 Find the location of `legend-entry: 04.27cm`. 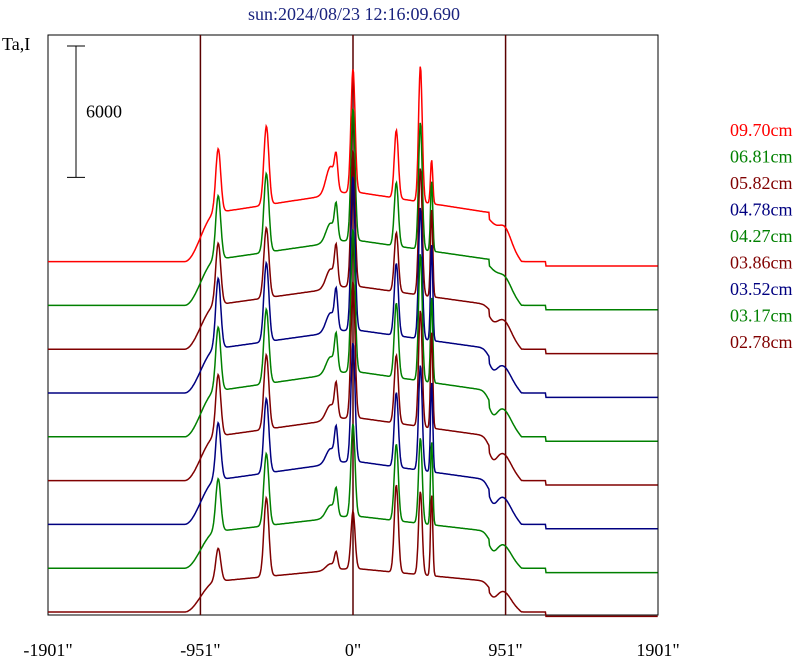

legend-entry: 04.27cm is located at coordinates (761, 236).